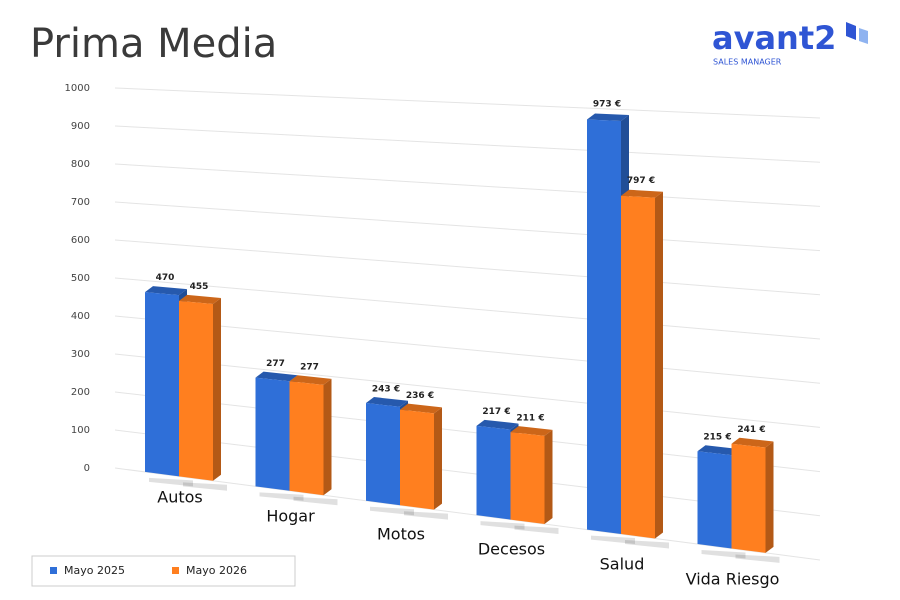  I want to click on y-tick-label: 600, so click(80, 240).